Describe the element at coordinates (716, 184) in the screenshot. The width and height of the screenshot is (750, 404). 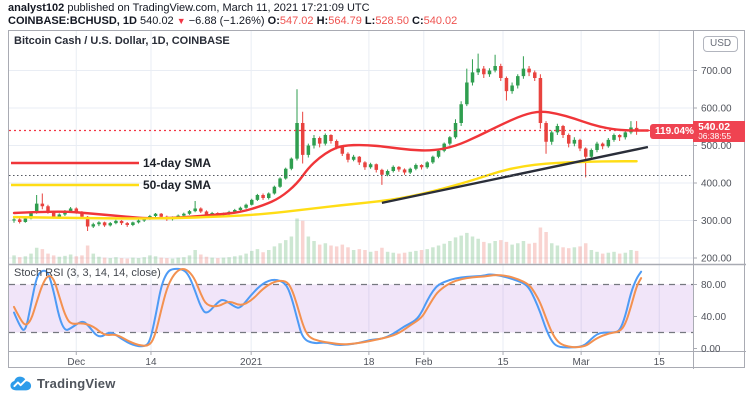
I see `svg-text: 400.00` at that location.